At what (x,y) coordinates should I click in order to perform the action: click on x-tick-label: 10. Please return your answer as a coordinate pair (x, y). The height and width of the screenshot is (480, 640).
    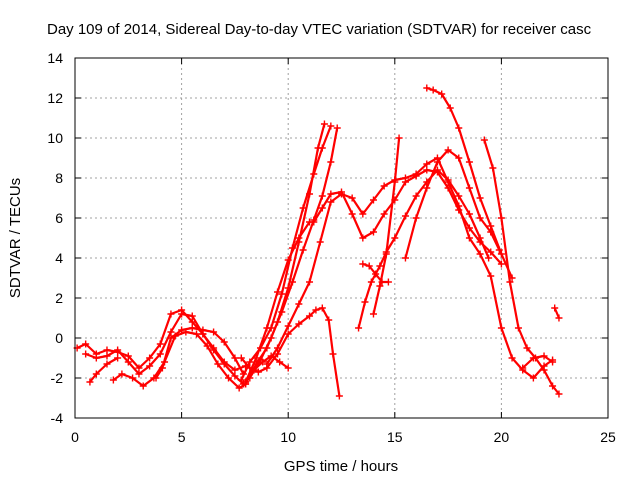
    Looking at the image, I should click on (288, 437).